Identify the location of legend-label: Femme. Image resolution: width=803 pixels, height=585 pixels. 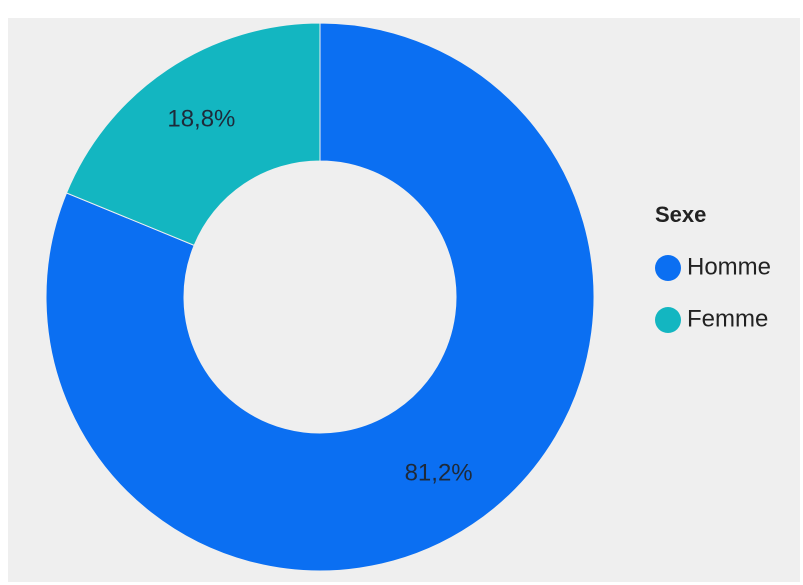
(727, 318).